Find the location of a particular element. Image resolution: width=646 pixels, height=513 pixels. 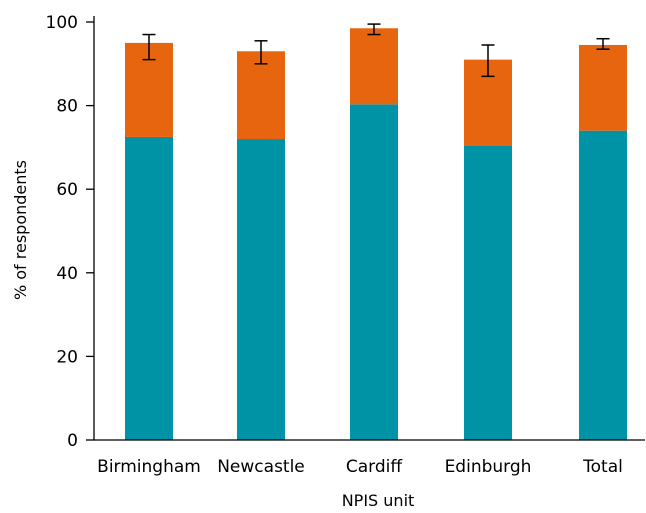

bar-segment-1-birmingham is located at coordinates (149, 288).